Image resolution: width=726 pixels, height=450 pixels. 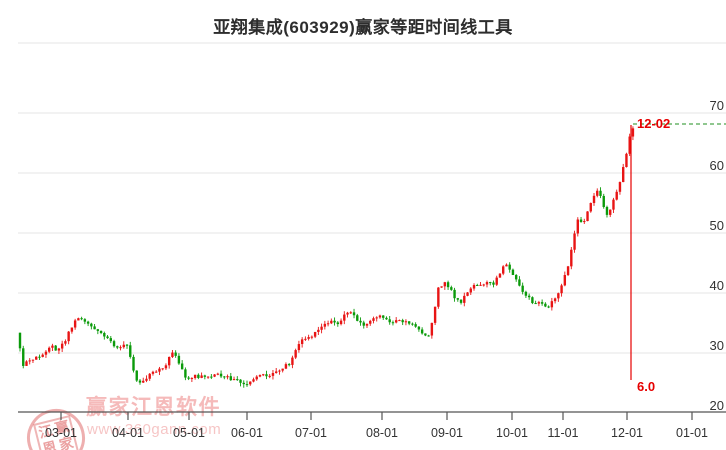 What do you see at coordinates (692, 433) in the screenshot?
I see `x-tick-label: 01-01` at bounding box center [692, 433].